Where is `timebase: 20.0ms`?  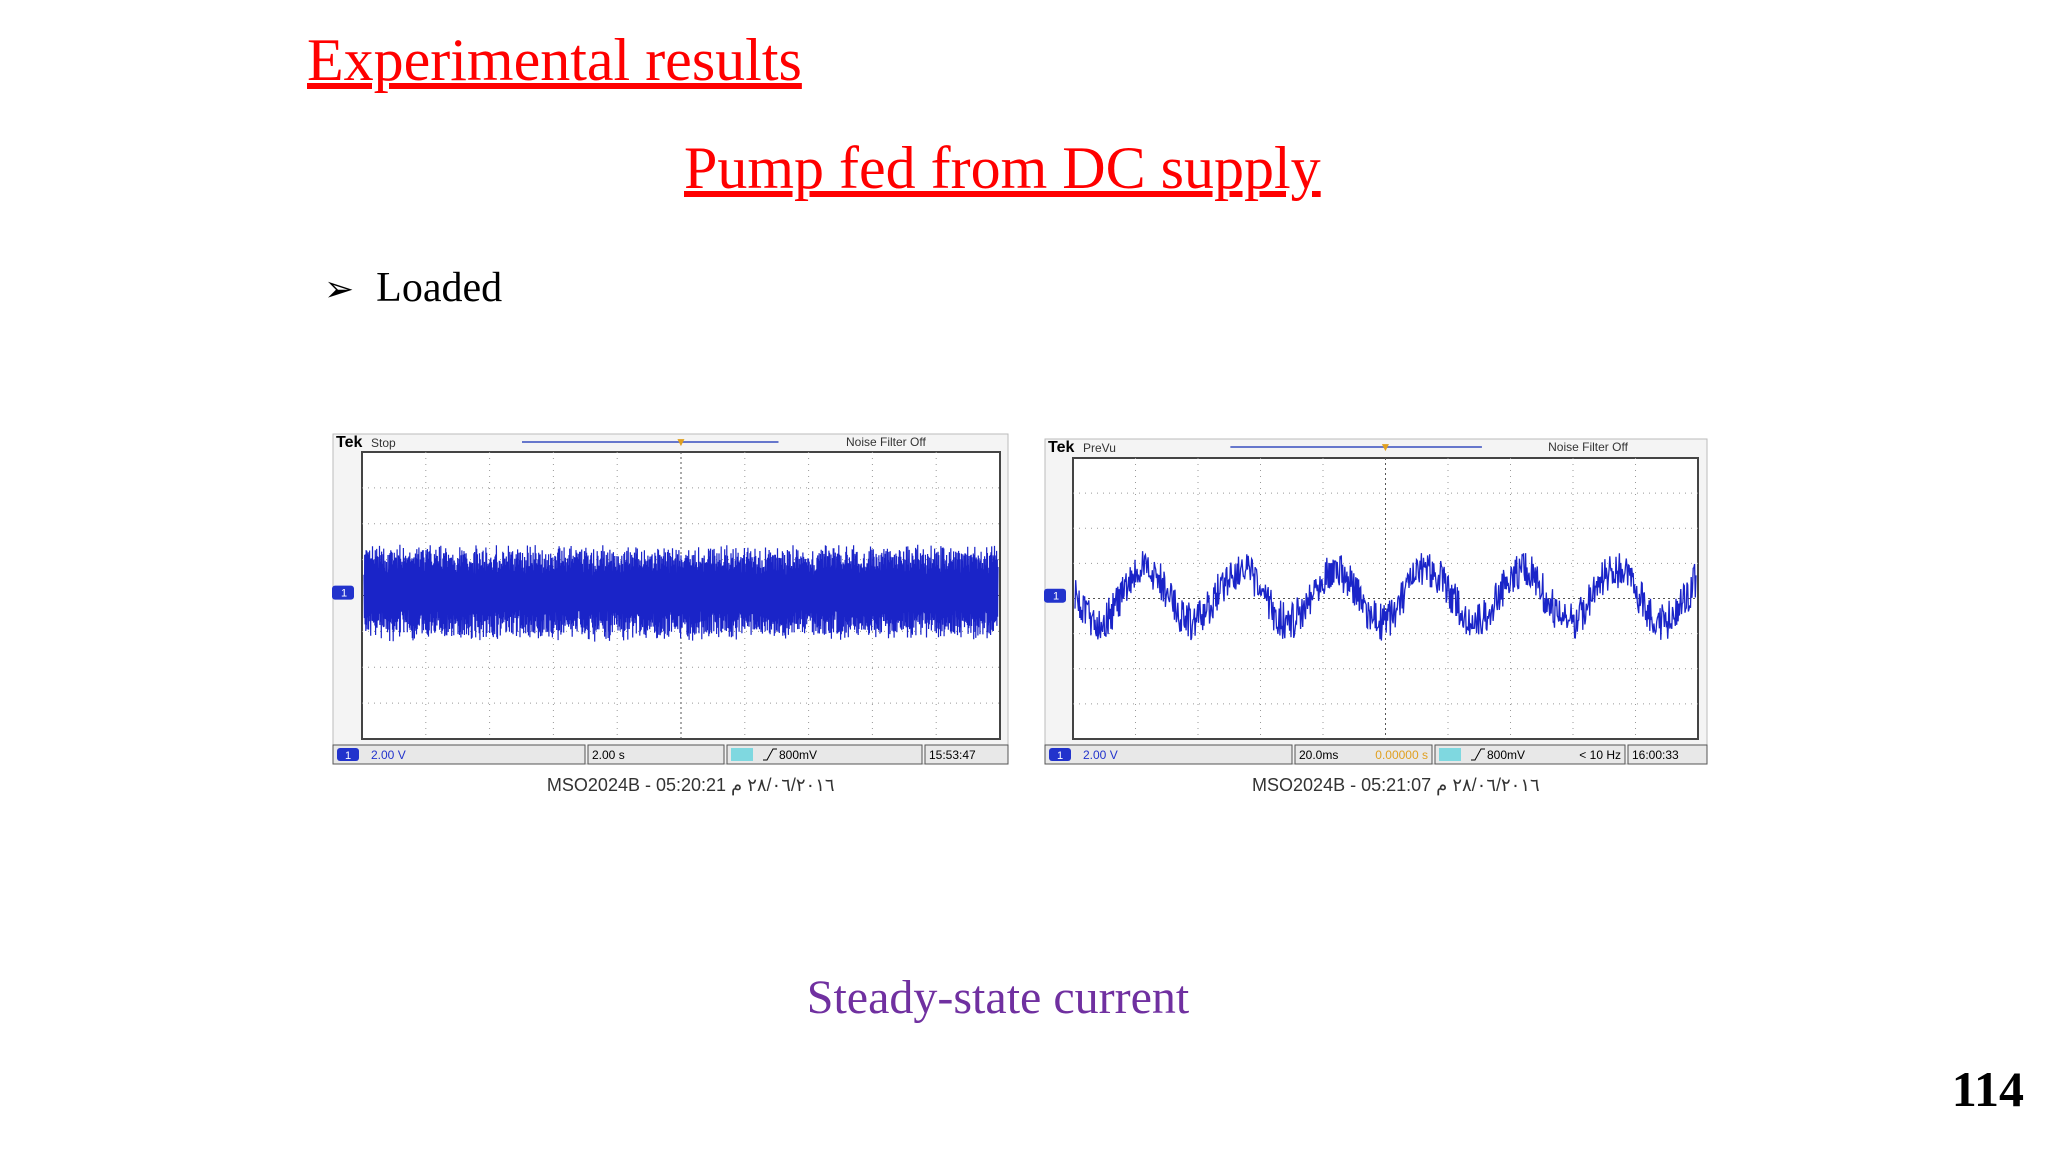
timebase: 20.0ms is located at coordinates (1318, 755).